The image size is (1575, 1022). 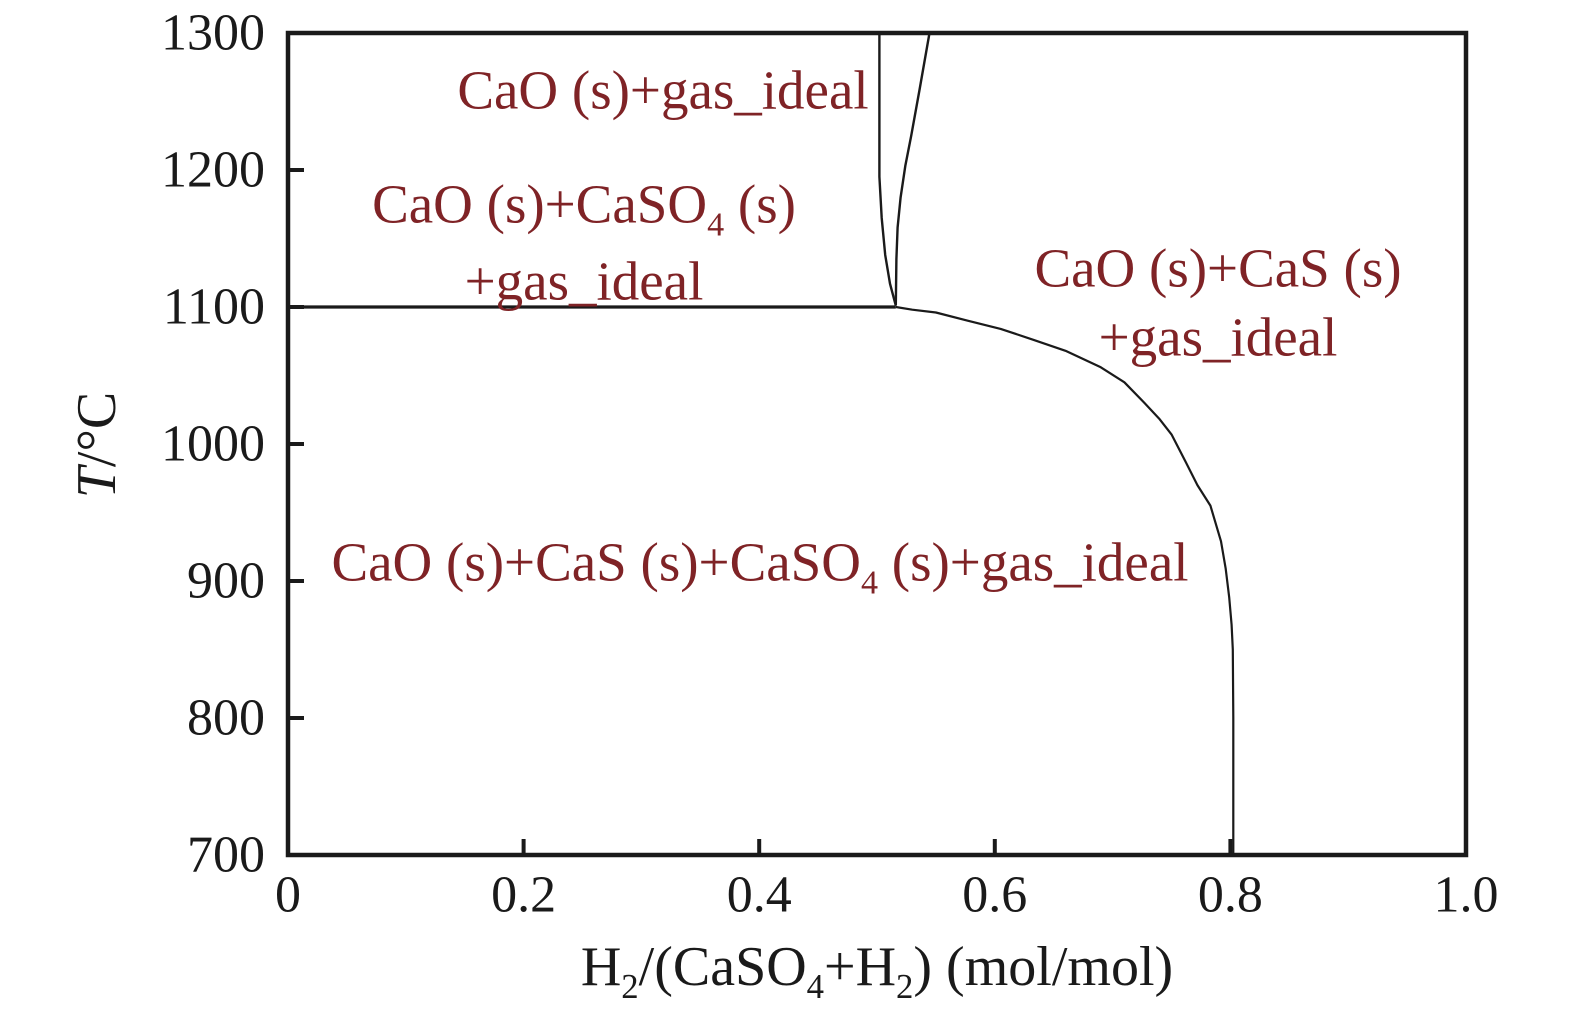 I want to click on label-text: H, so click(x=601, y=966).